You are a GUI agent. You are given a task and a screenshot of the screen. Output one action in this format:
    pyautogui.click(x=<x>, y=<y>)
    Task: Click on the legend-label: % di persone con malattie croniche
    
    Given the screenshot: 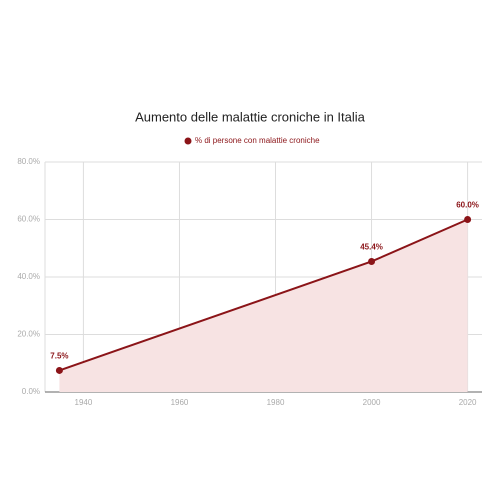 What is the action you would take?
    pyautogui.click(x=257, y=140)
    